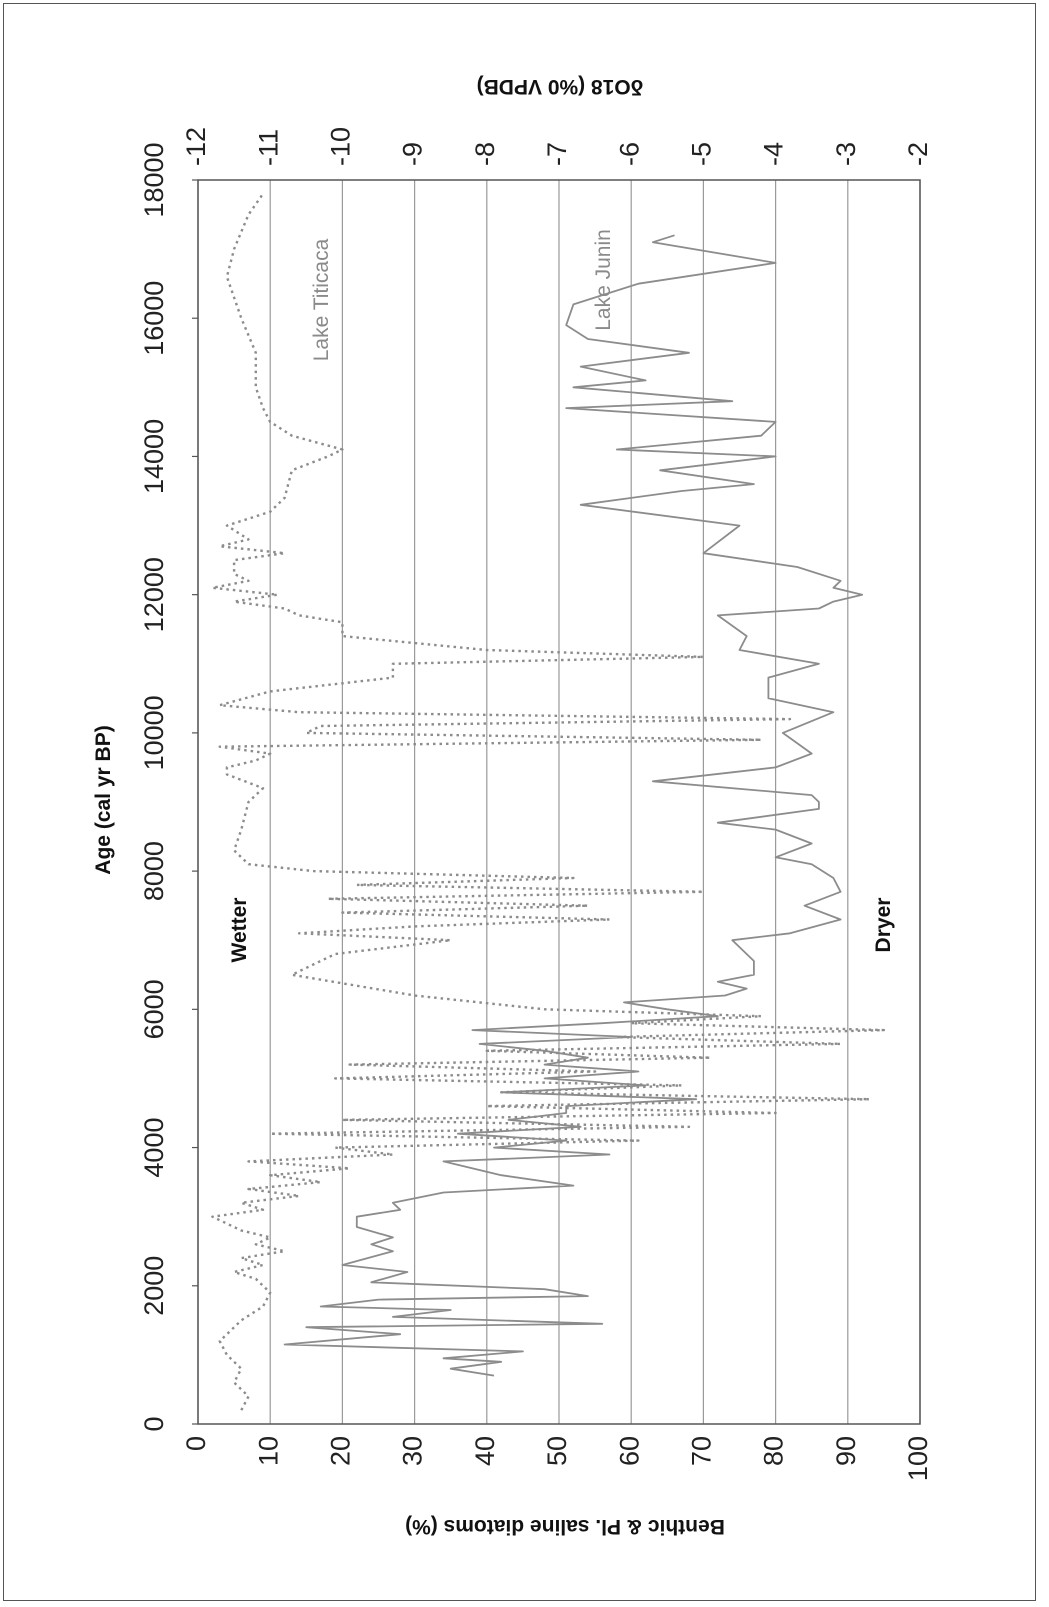 Image resolution: width=1049 pixels, height=1607 pixels. Describe the element at coordinates (557, 1451) in the screenshot. I see `diatom-tick-label: 50` at that location.